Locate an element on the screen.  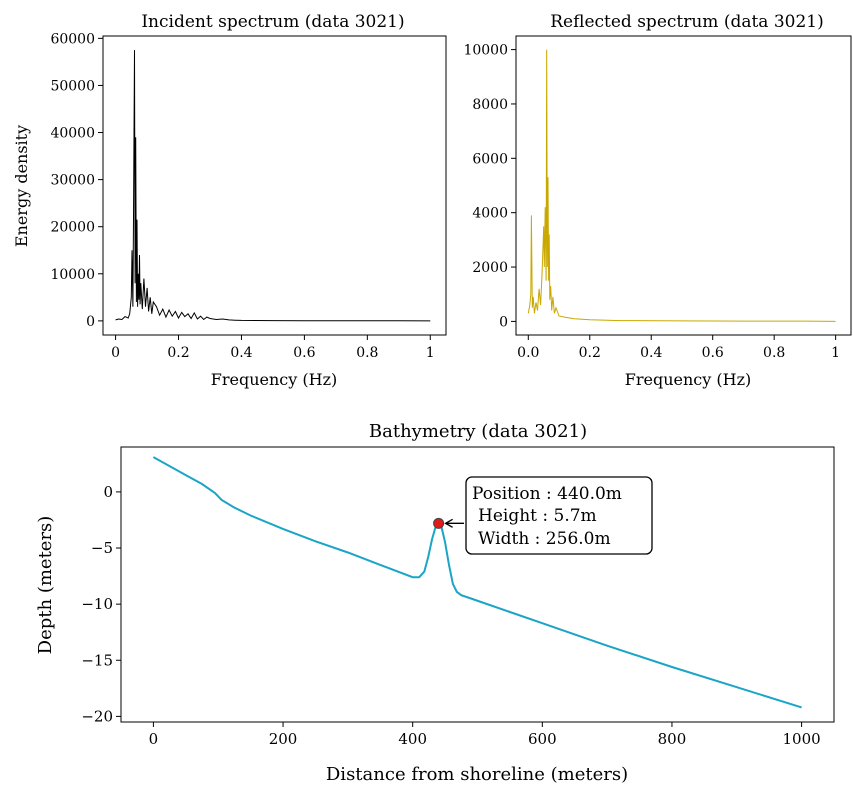
incident-chart-title: Incident spectrum (data 3021) is located at coordinates (272, 22).